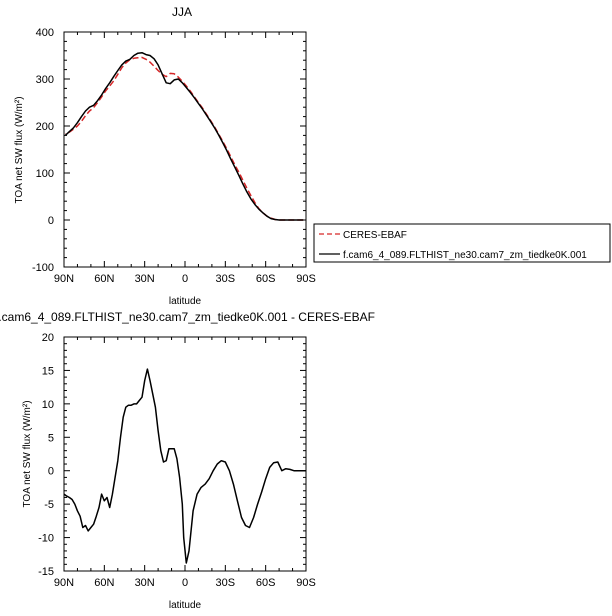 This screenshot has width=612, height=616. What do you see at coordinates (48, 405) in the screenshot?
I see `y-tick-label: 10` at bounding box center [48, 405].